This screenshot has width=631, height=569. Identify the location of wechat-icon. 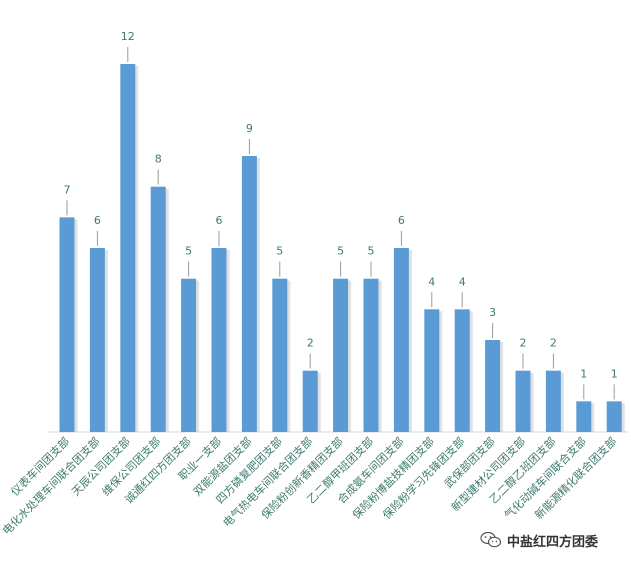
(491, 539).